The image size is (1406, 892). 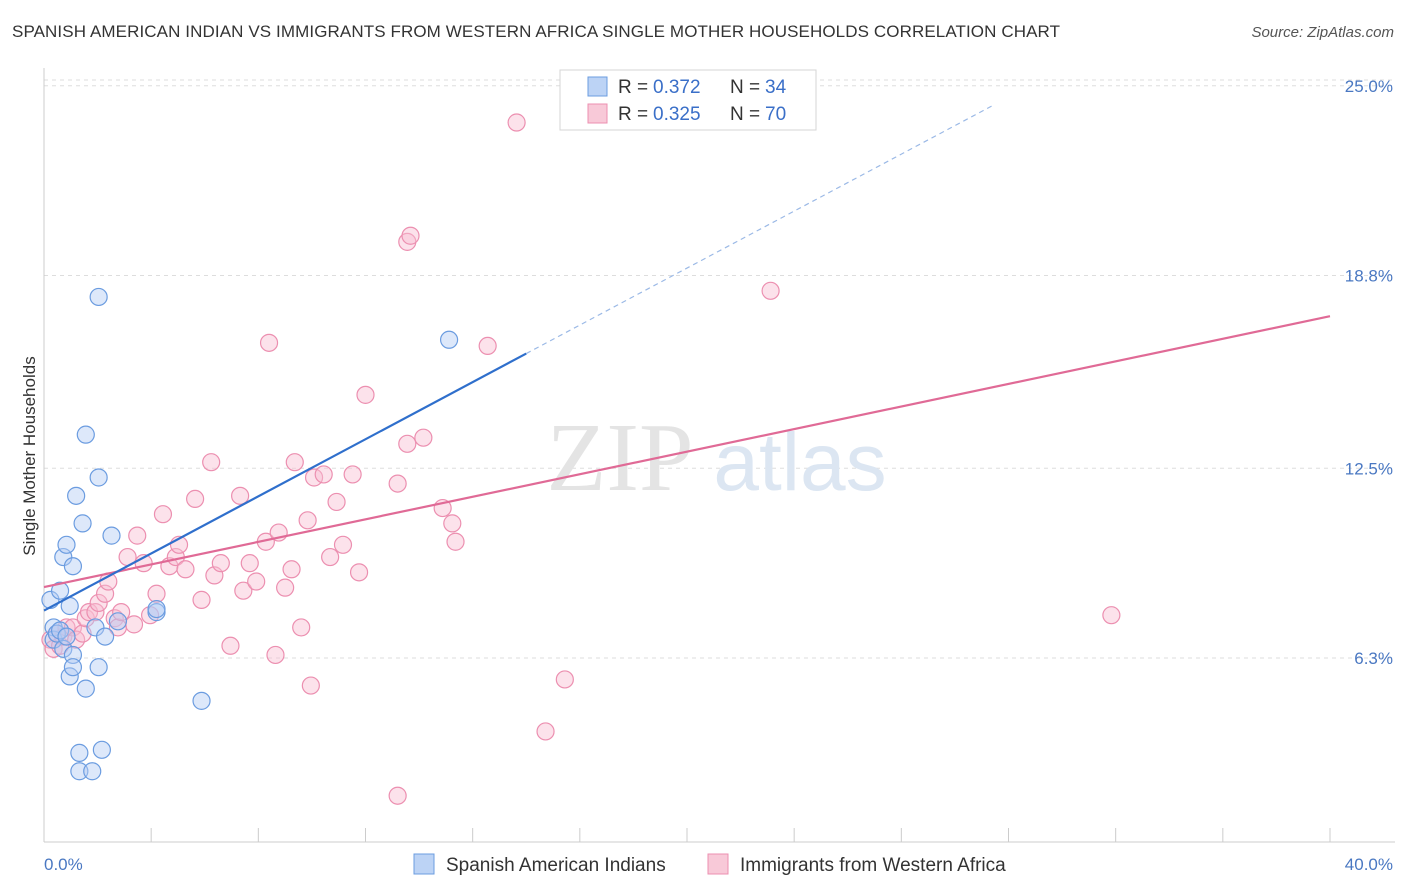 I want to click on legend-swatch-blue, so click(x=597, y=86).